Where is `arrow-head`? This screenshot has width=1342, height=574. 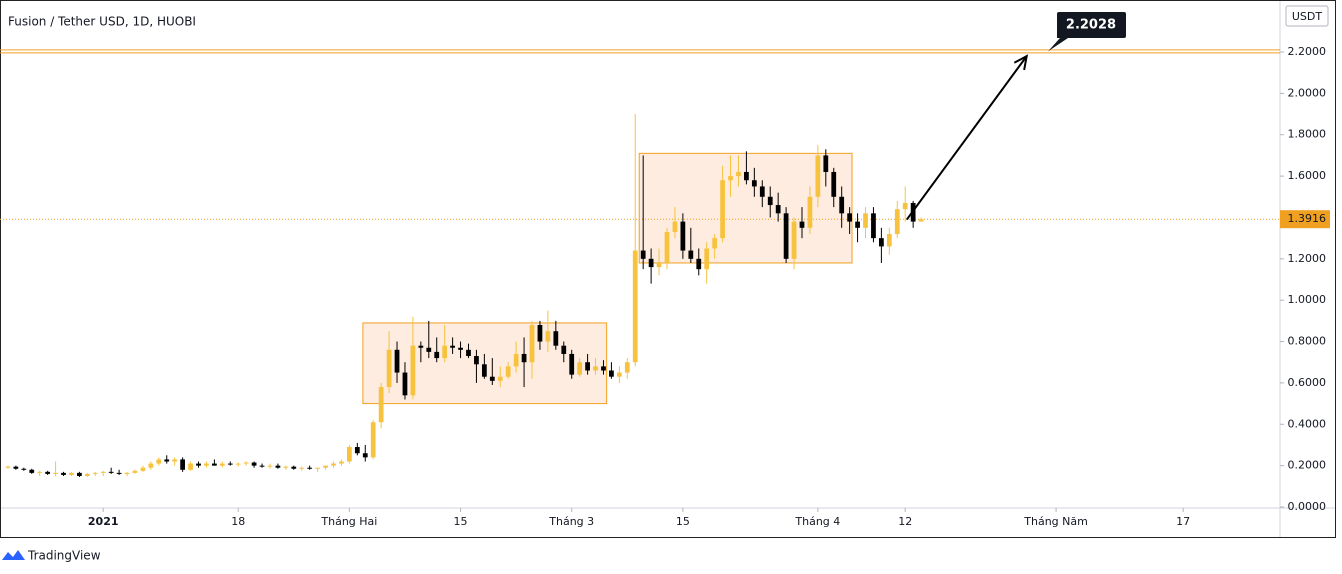 arrow-head is located at coordinates (1021, 62).